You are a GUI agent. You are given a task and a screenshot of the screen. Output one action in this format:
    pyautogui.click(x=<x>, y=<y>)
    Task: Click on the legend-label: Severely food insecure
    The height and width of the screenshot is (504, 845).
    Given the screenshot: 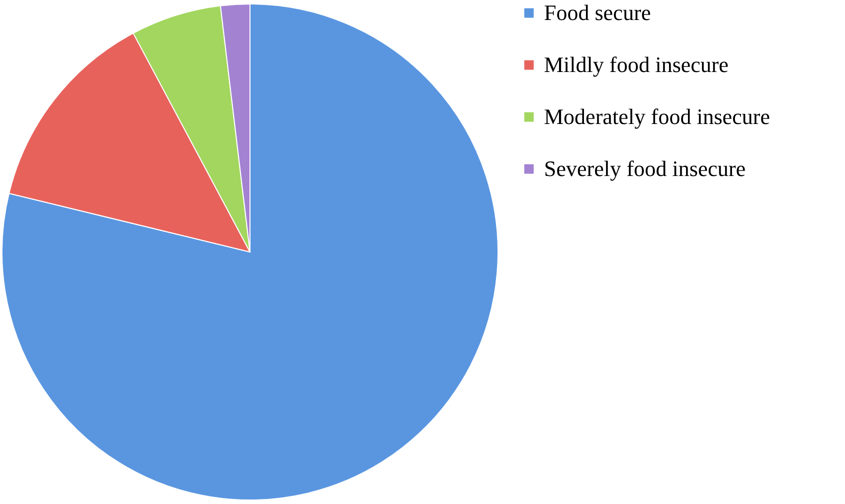 What is the action you would take?
    pyautogui.click(x=645, y=168)
    